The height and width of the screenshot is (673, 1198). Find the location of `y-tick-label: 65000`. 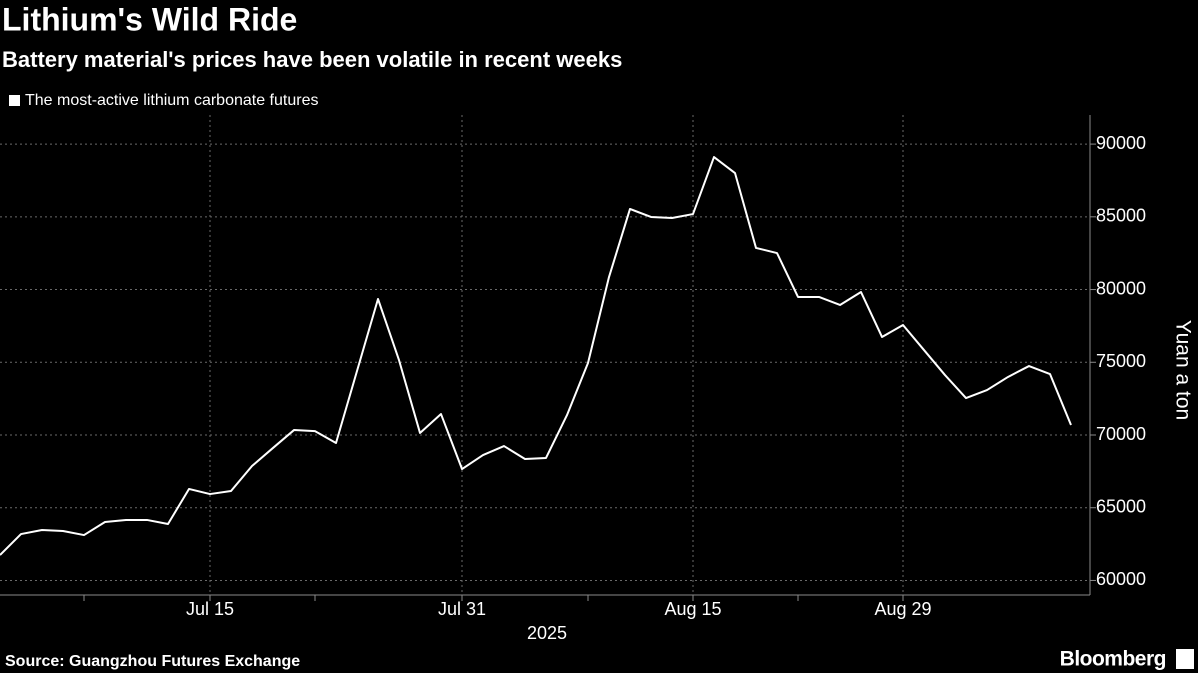

y-tick-label: 65000 is located at coordinates (1121, 506).